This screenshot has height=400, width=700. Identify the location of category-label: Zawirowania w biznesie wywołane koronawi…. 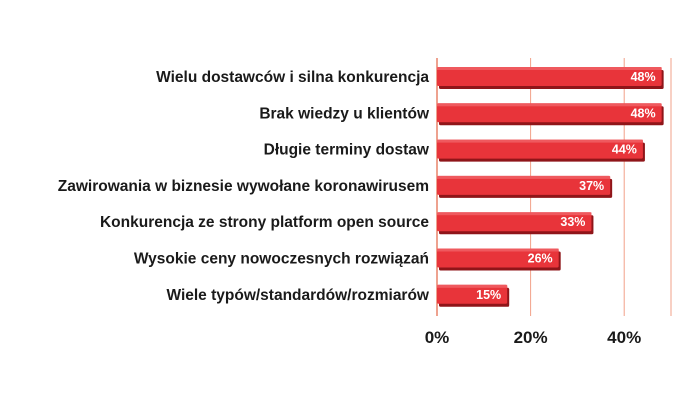
(243, 186).